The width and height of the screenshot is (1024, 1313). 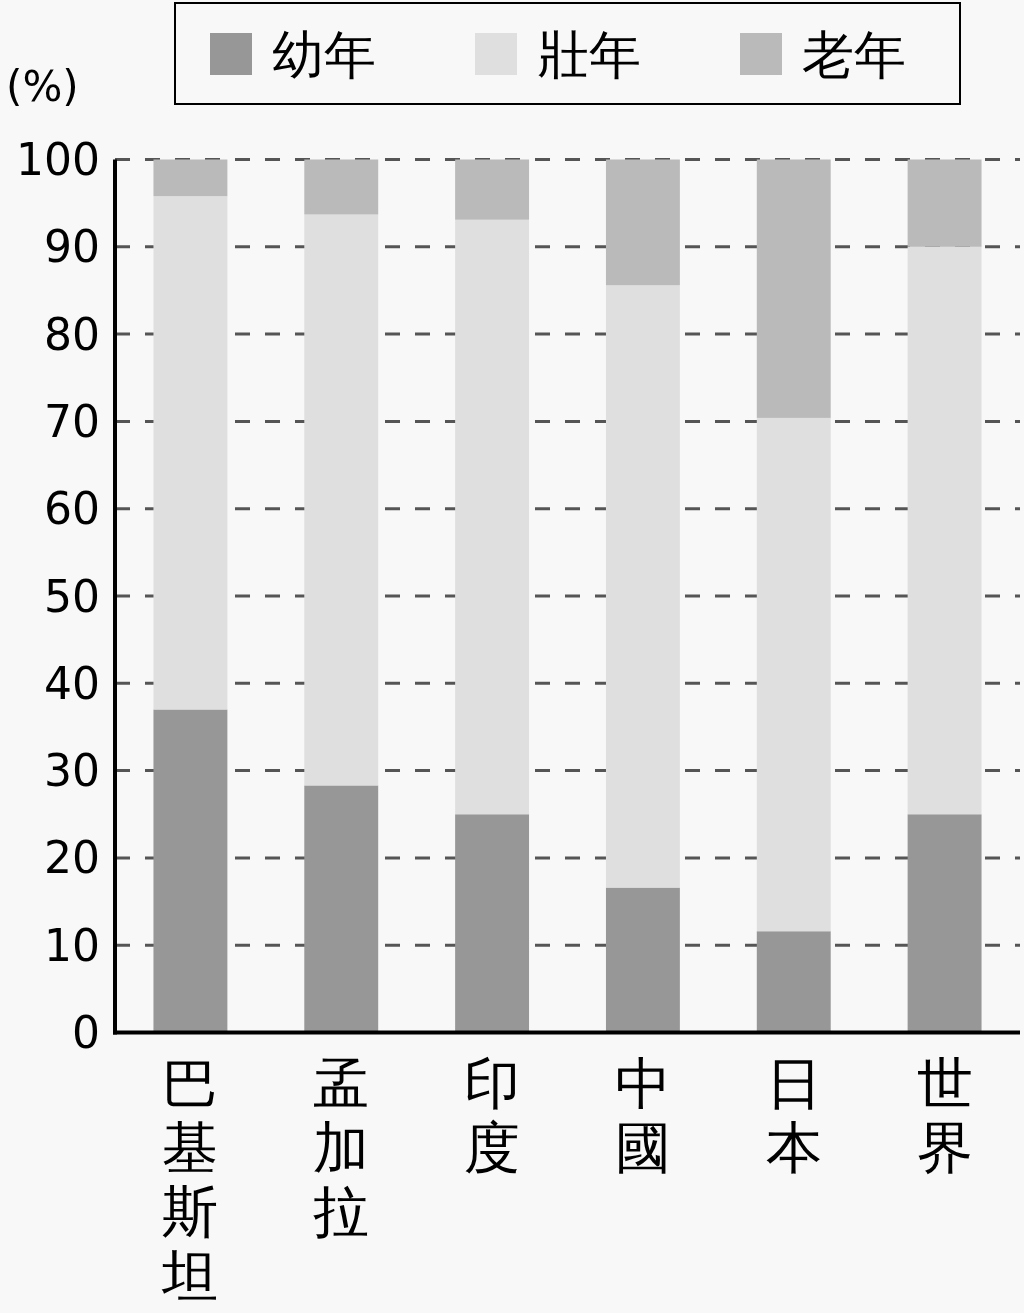 What do you see at coordinates (72, 945) in the screenshot?
I see `y-tick-label: 10` at bounding box center [72, 945].